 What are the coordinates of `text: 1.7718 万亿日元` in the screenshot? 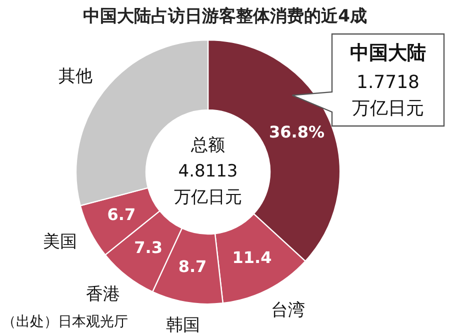 It's located at (388, 95).